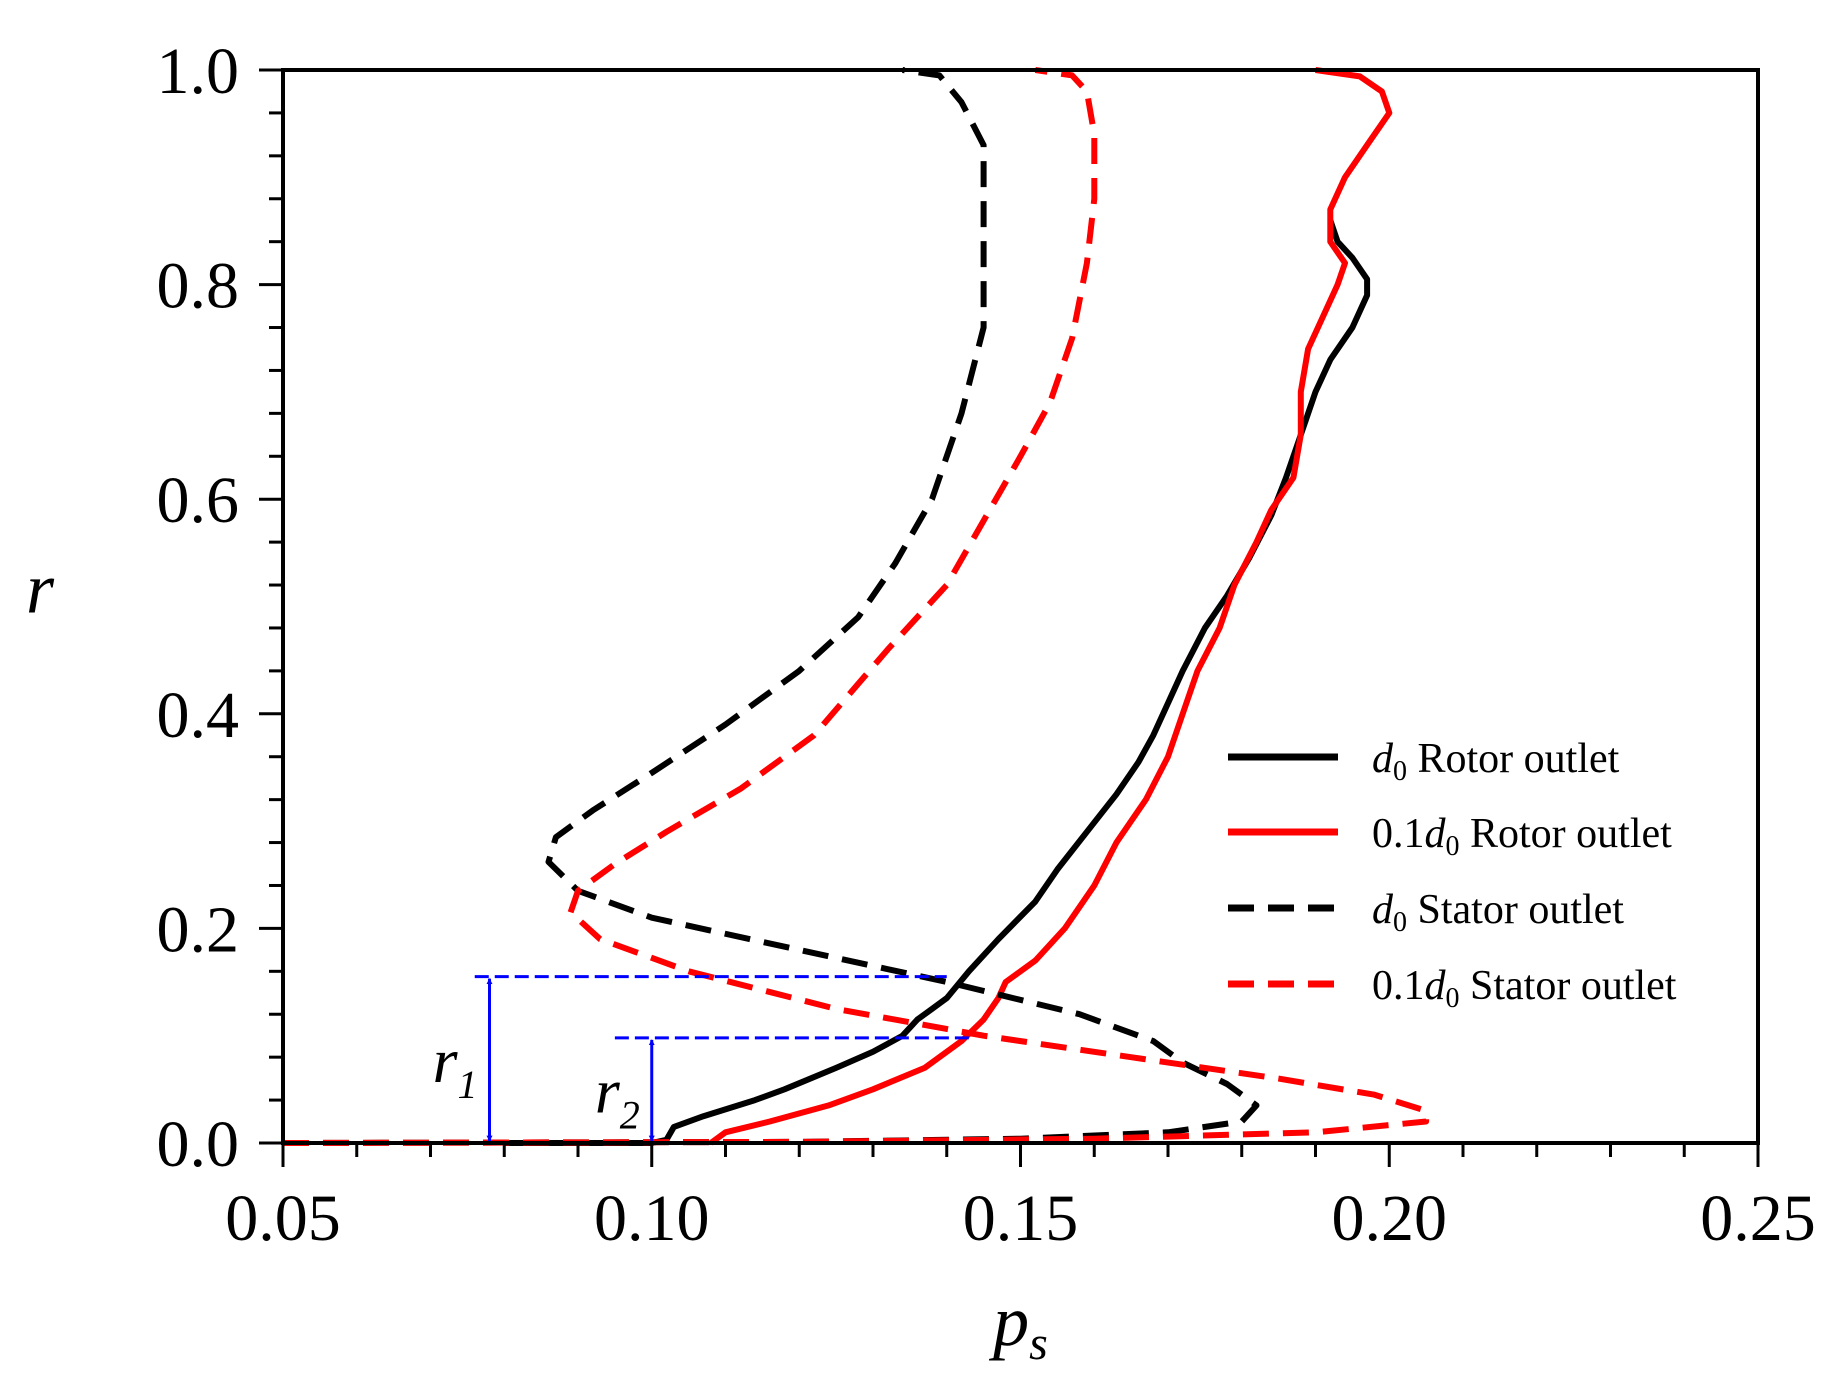  What do you see at coordinates (1496, 761) in the screenshot?
I see `legend-label-1: d0 Rotor outlet` at bounding box center [1496, 761].